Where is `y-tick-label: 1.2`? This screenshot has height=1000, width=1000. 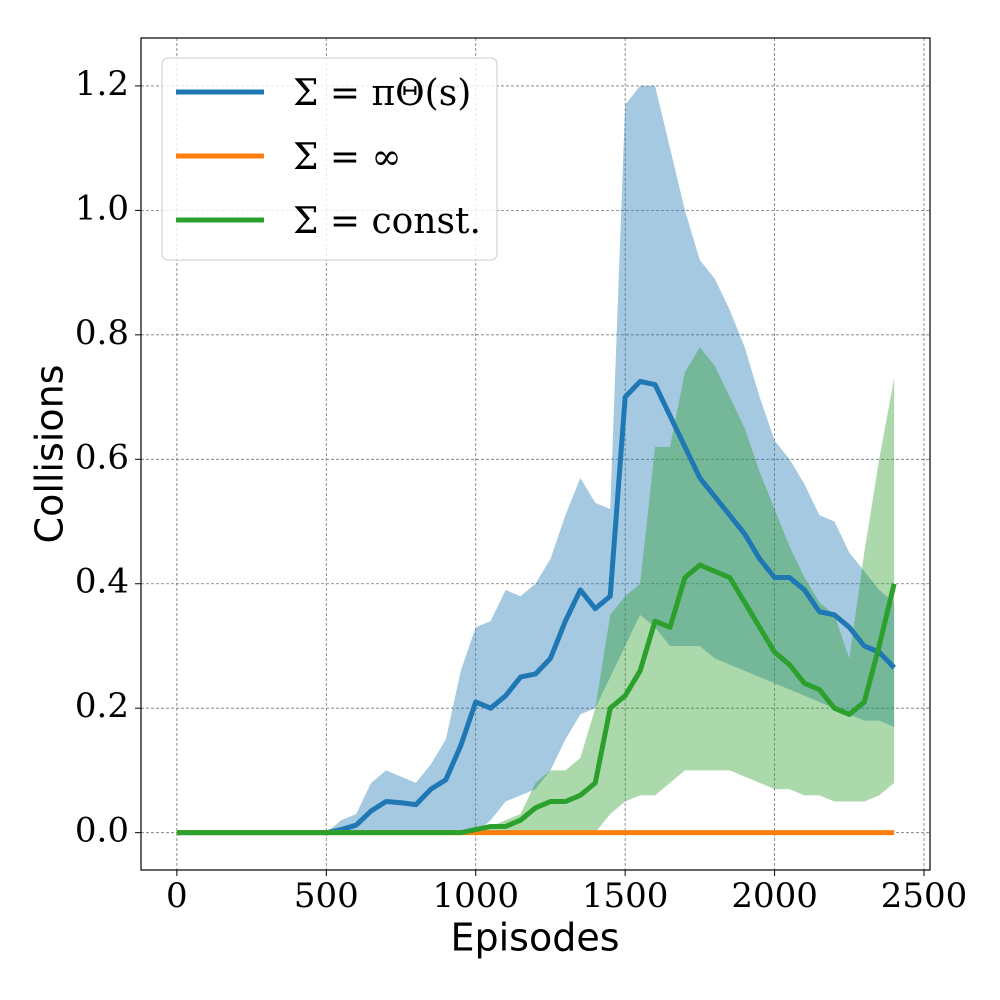 y-tick-label: 1.2 is located at coordinates (102, 84).